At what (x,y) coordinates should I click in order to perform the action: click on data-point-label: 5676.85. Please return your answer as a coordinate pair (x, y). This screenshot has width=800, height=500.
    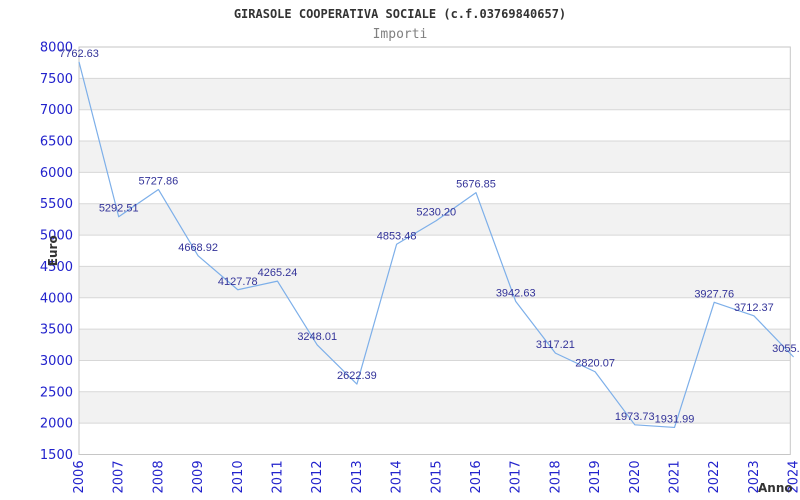
    Looking at the image, I should click on (476, 185).